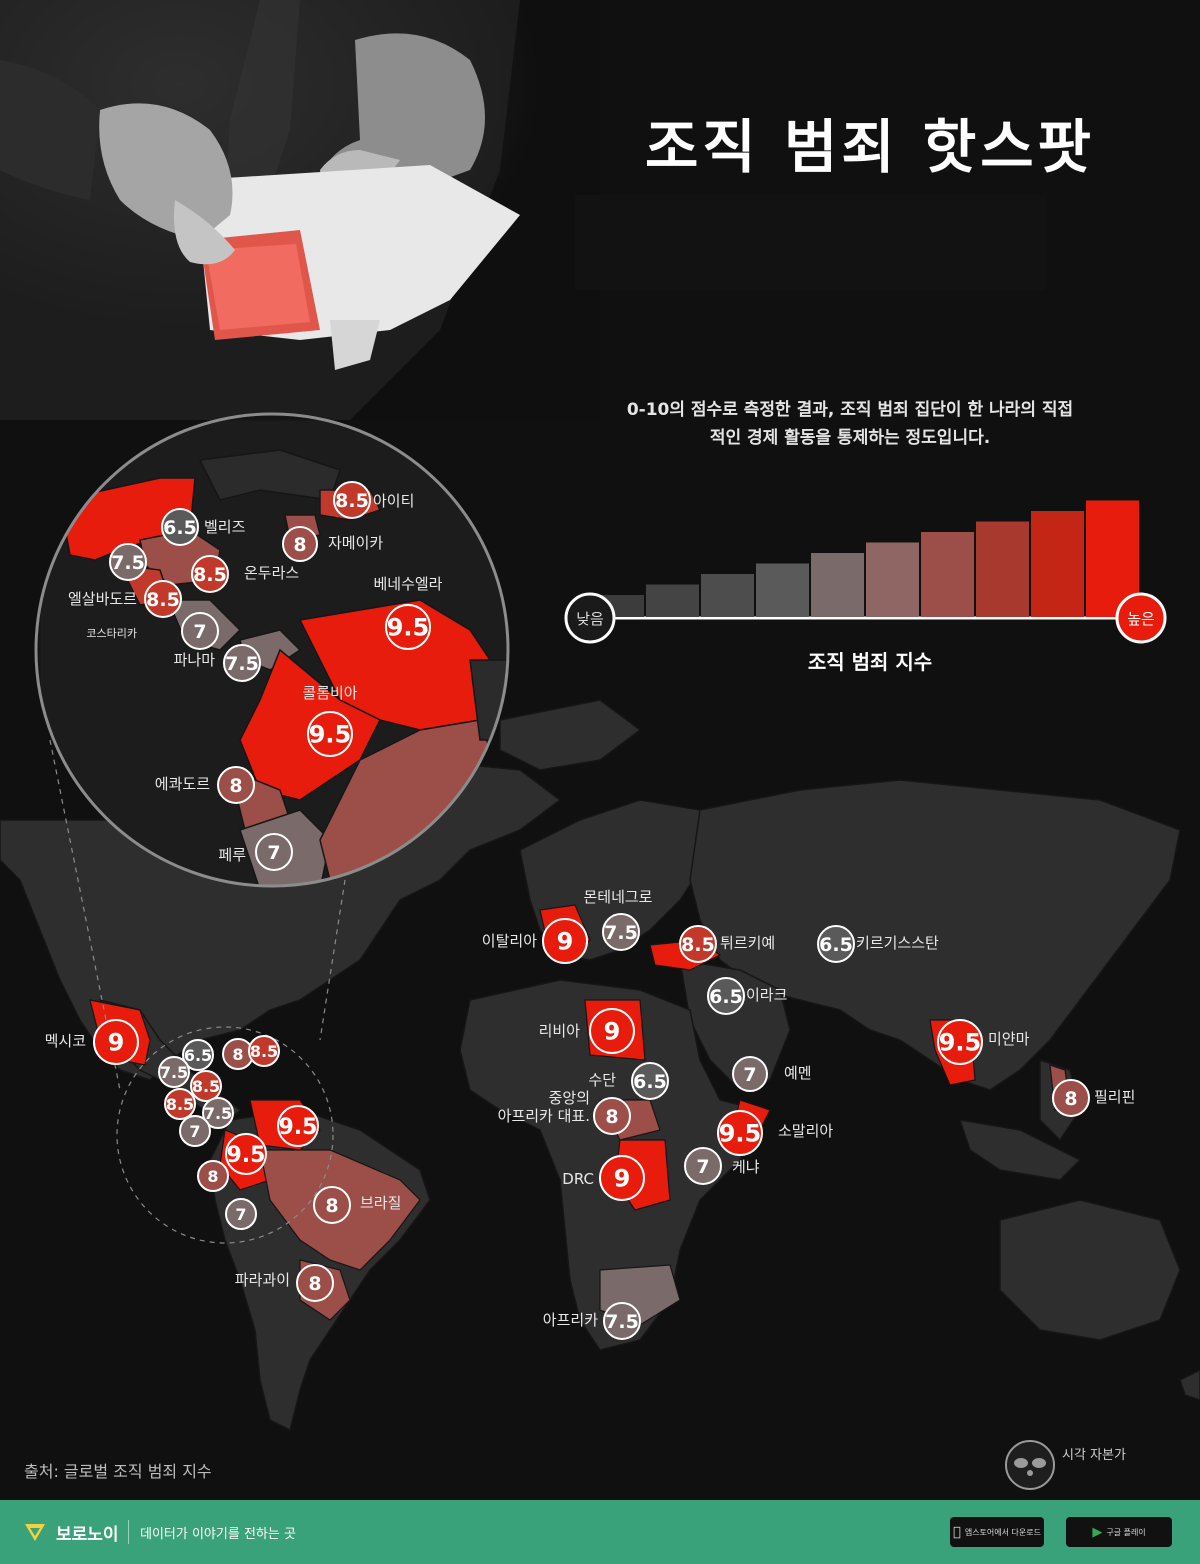 Image resolution: width=1200 pixels, height=1564 pixels. Describe the element at coordinates (1125, 1532) in the screenshot. I see `google-play-label: 구글 플레이` at that location.